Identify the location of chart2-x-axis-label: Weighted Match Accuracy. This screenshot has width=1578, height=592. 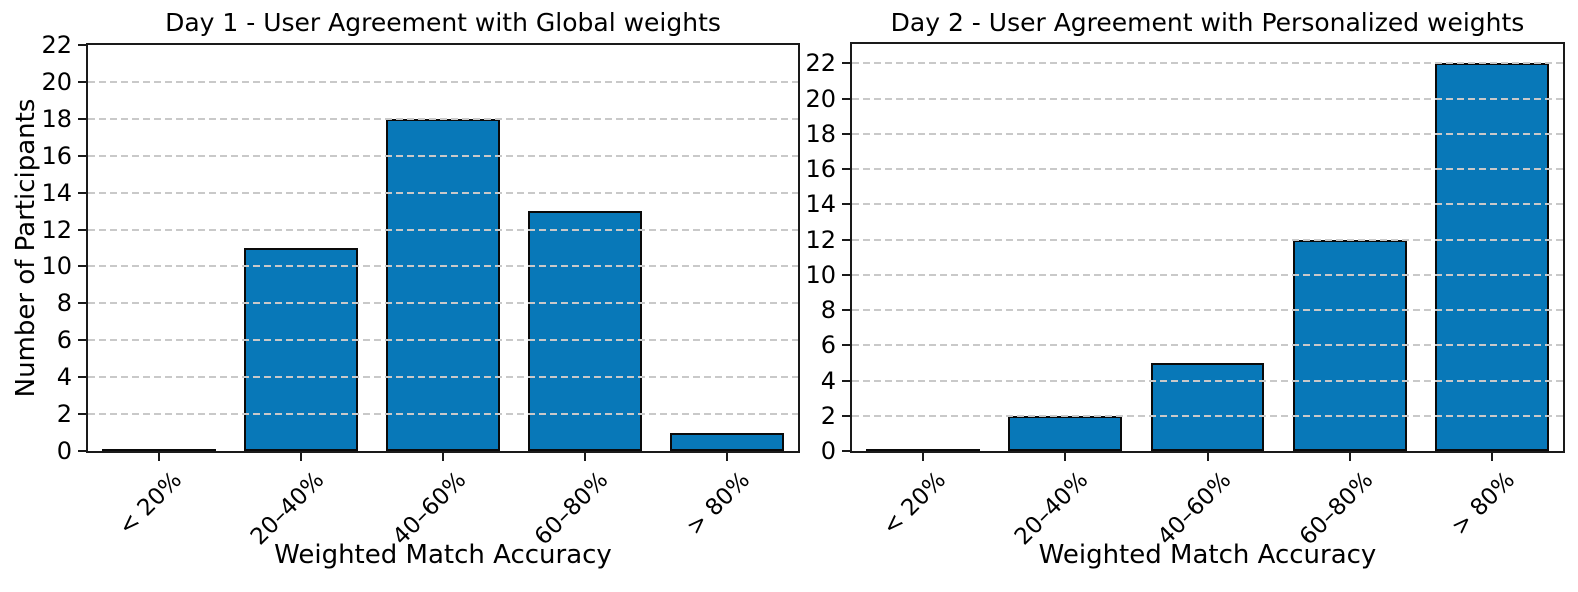
(1207, 555).